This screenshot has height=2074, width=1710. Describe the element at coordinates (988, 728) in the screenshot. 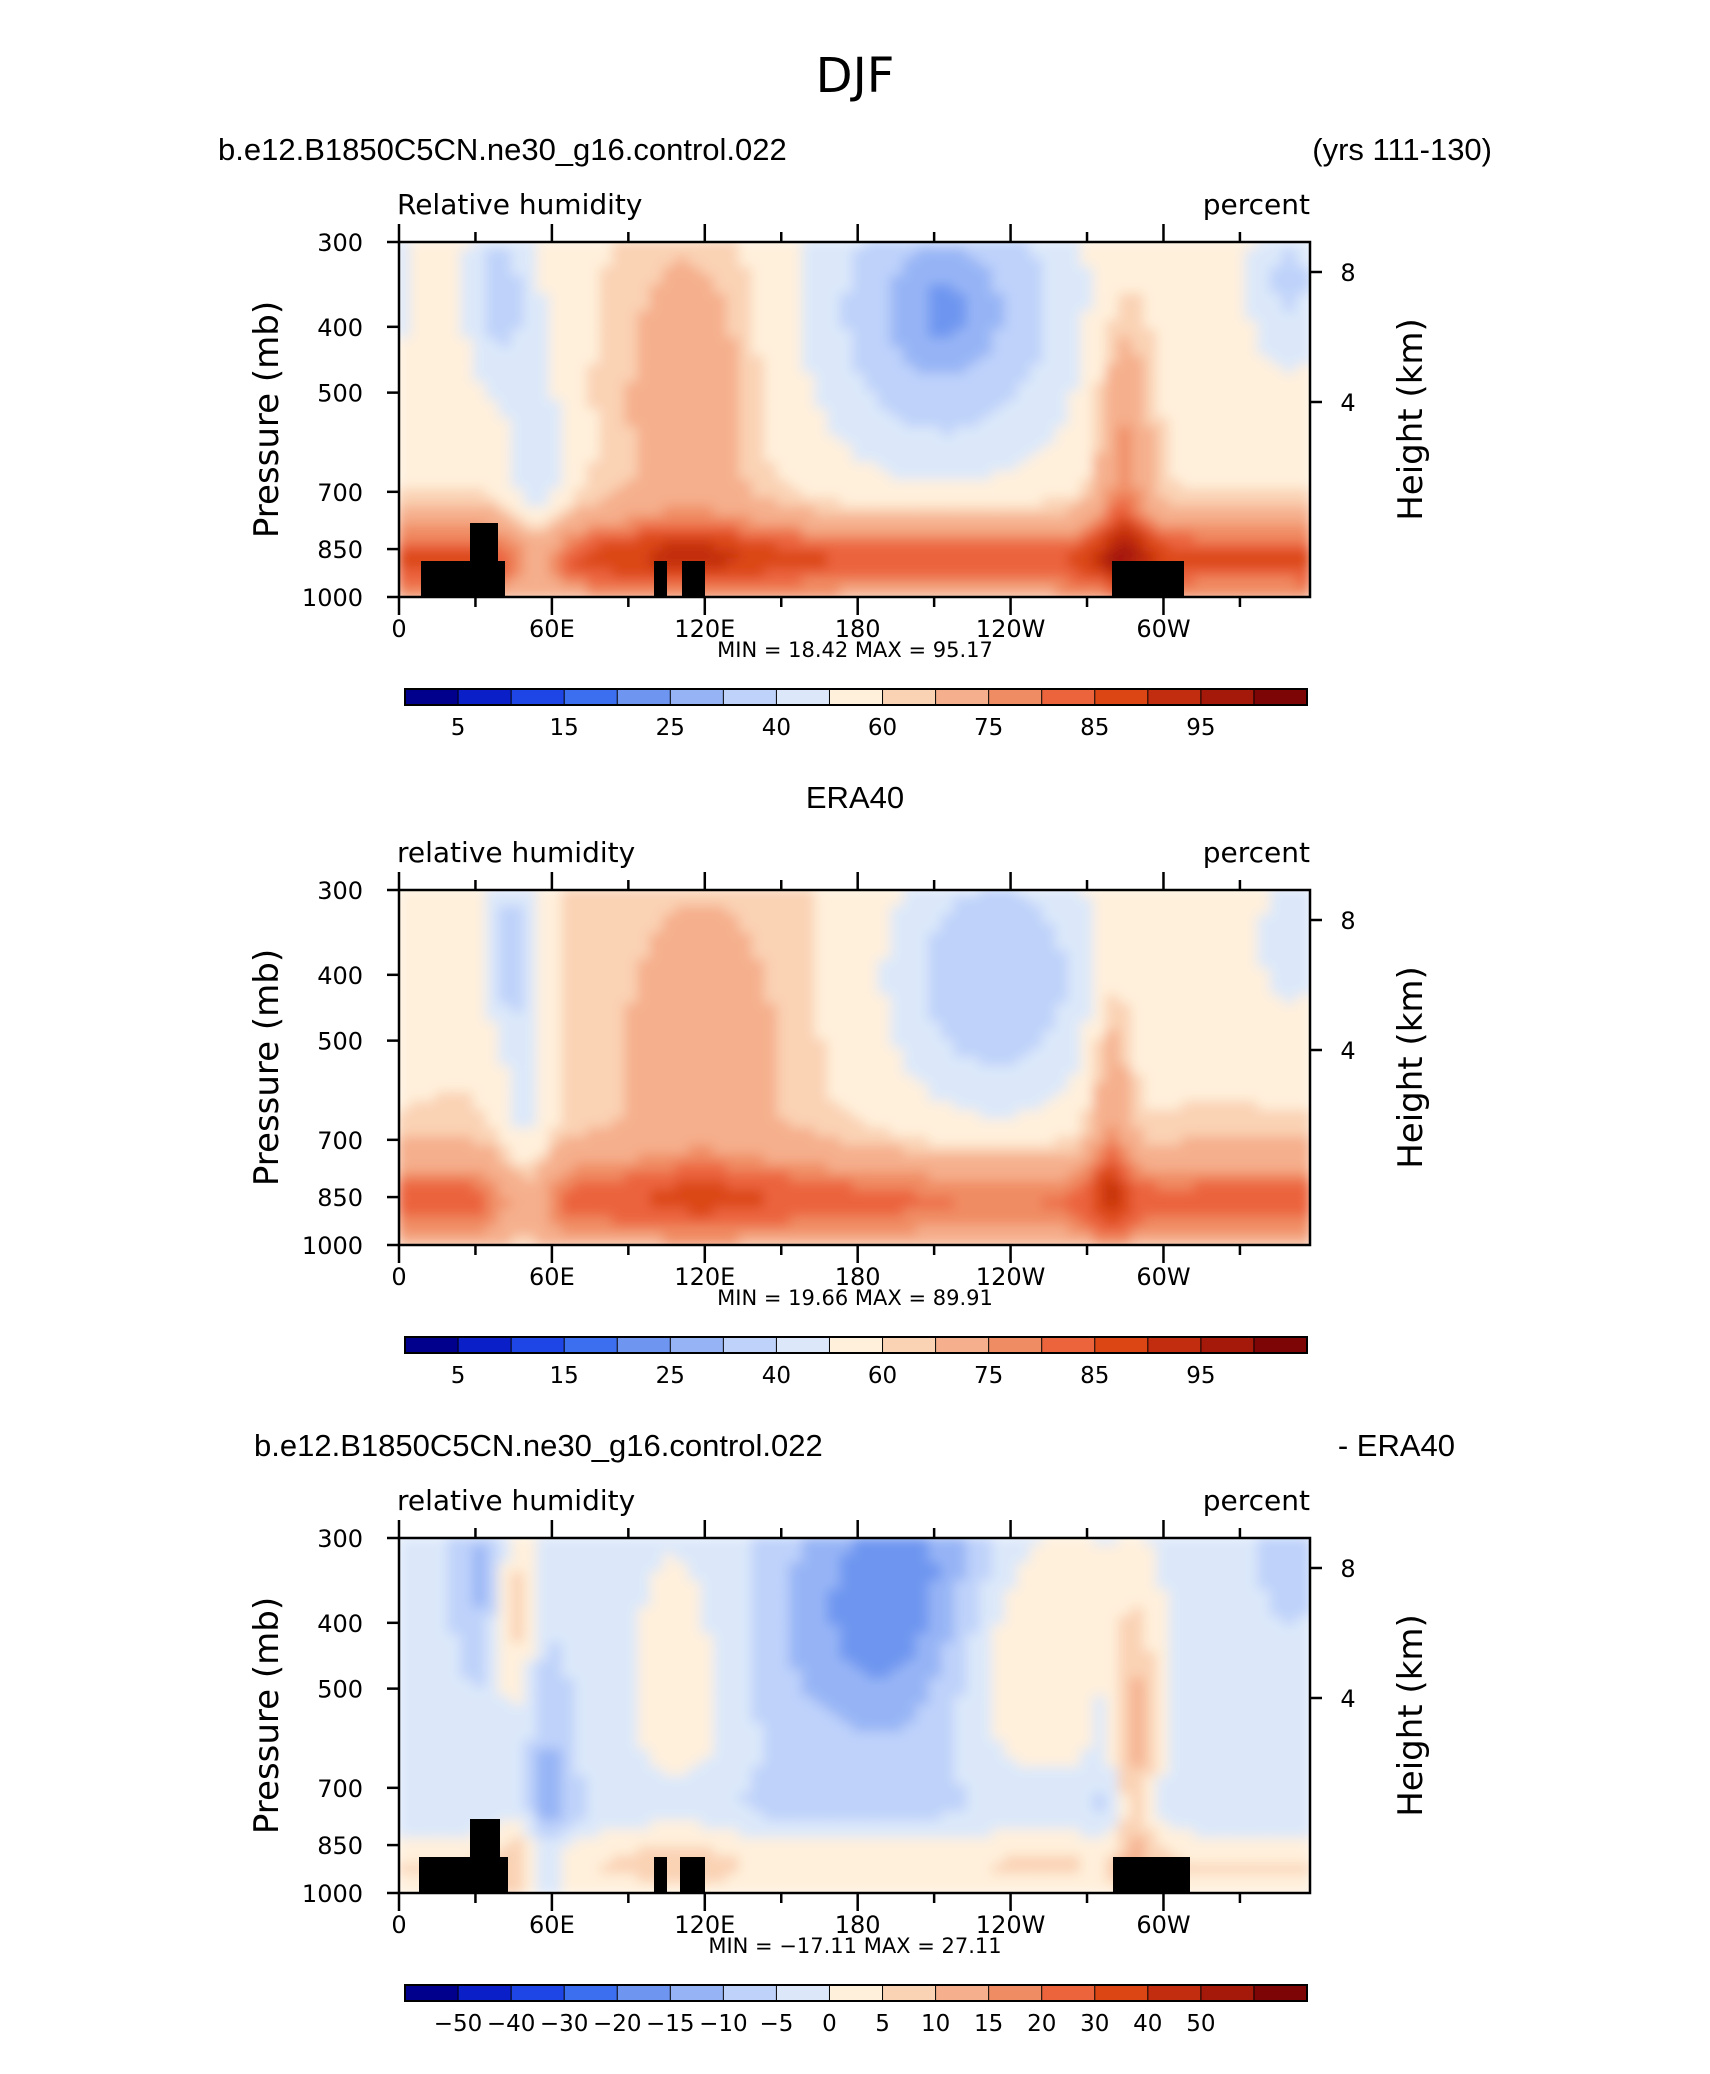

I see `colorbar-label: 75` at that location.